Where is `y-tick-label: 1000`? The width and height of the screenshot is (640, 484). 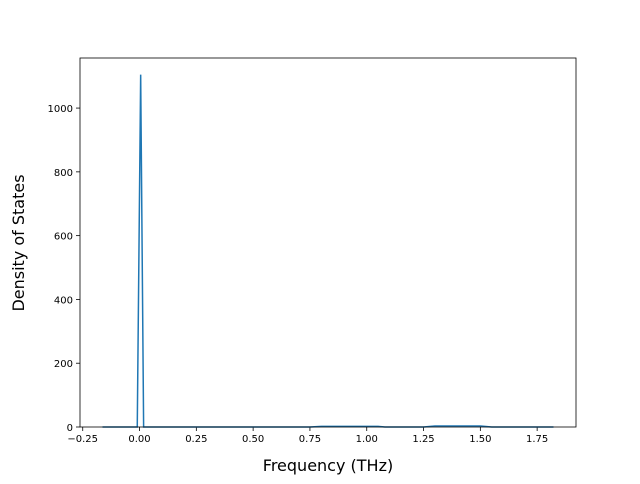 y-tick-label: 1000 is located at coordinates (60, 109).